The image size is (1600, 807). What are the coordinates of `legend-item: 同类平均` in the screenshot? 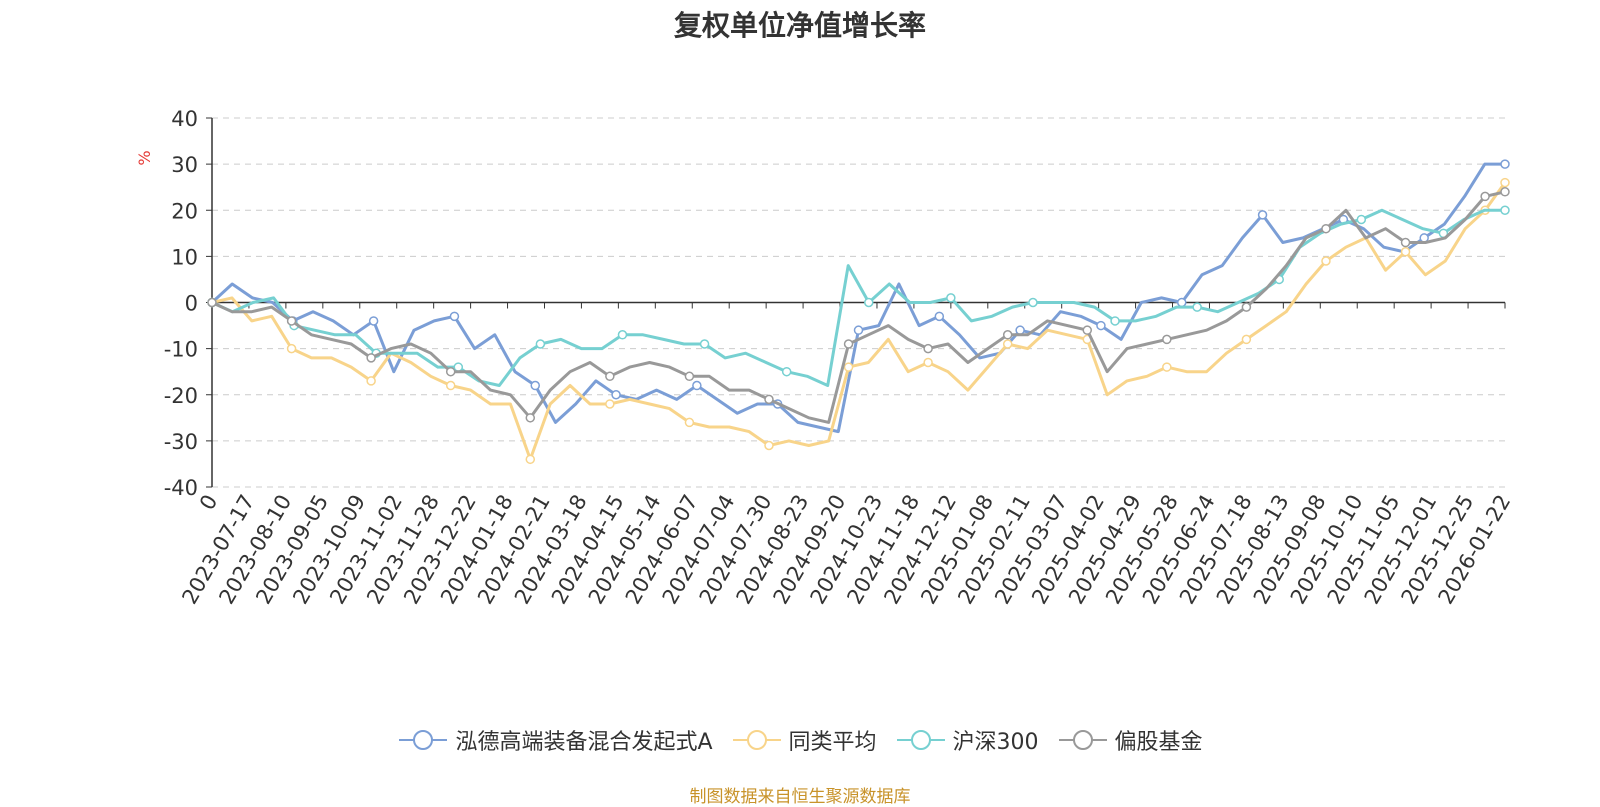 It's located at (804, 740).